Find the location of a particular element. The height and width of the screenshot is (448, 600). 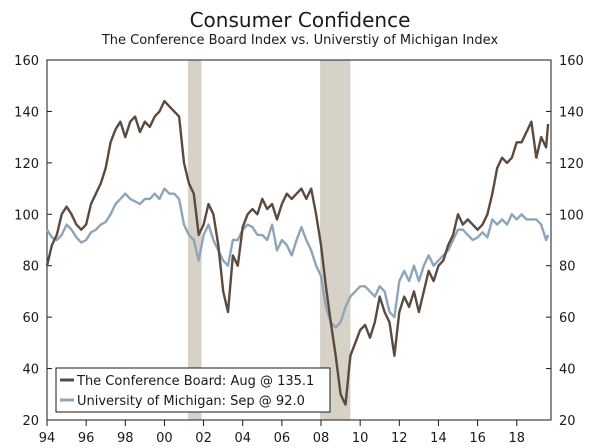

y-tick-label-left: 80 is located at coordinates (30, 267).